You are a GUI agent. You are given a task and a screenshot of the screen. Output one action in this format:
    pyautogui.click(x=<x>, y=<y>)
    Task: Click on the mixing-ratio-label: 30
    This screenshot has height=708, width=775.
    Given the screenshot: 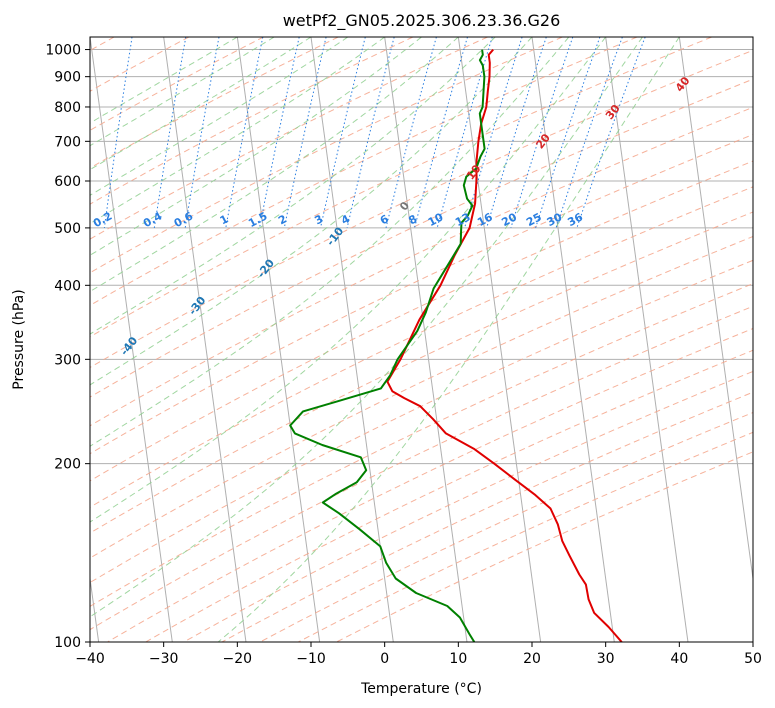 What is the action you would take?
    pyautogui.click(x=555, y=219)
    